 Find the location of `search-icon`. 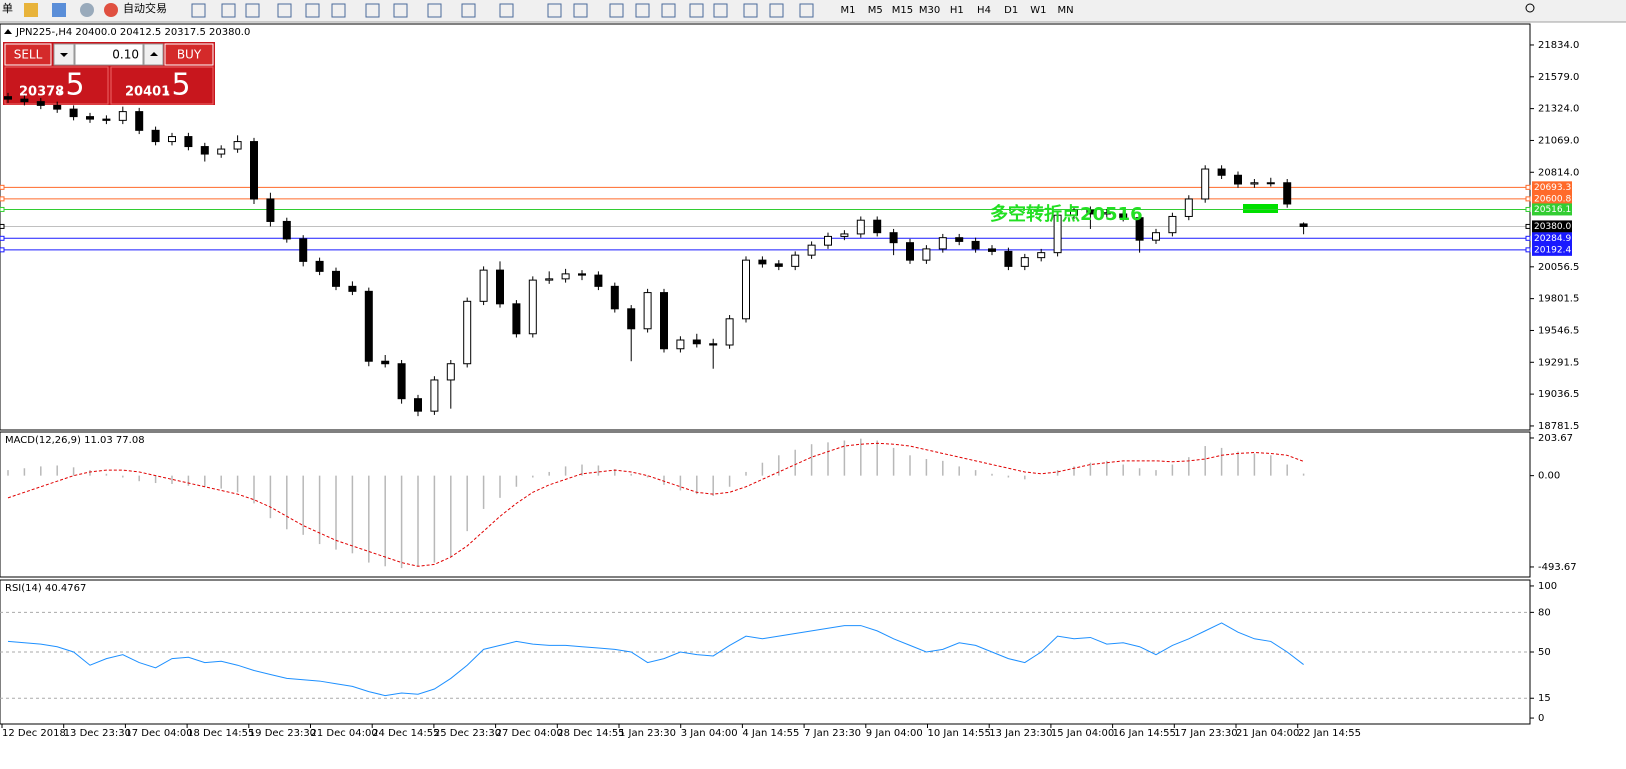

search-icon is located at coordinates (1530, 8).